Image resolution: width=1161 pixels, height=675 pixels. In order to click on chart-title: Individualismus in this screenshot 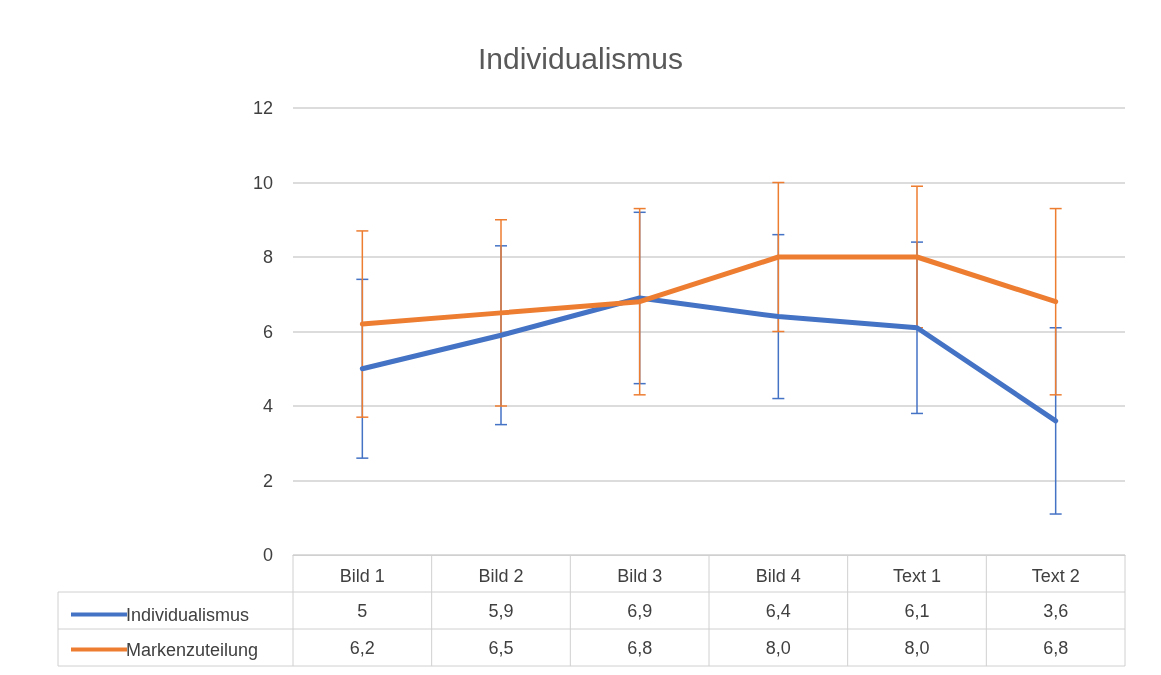, I will do `click(580, 58)`.